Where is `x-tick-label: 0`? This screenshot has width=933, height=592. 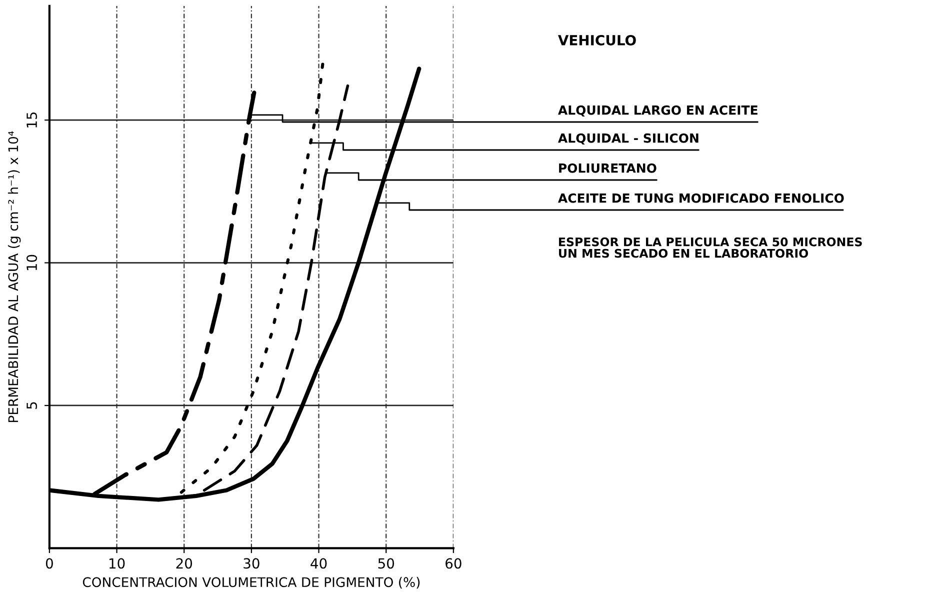 x-tick-label: 0 is located at coordinates (49, 563).